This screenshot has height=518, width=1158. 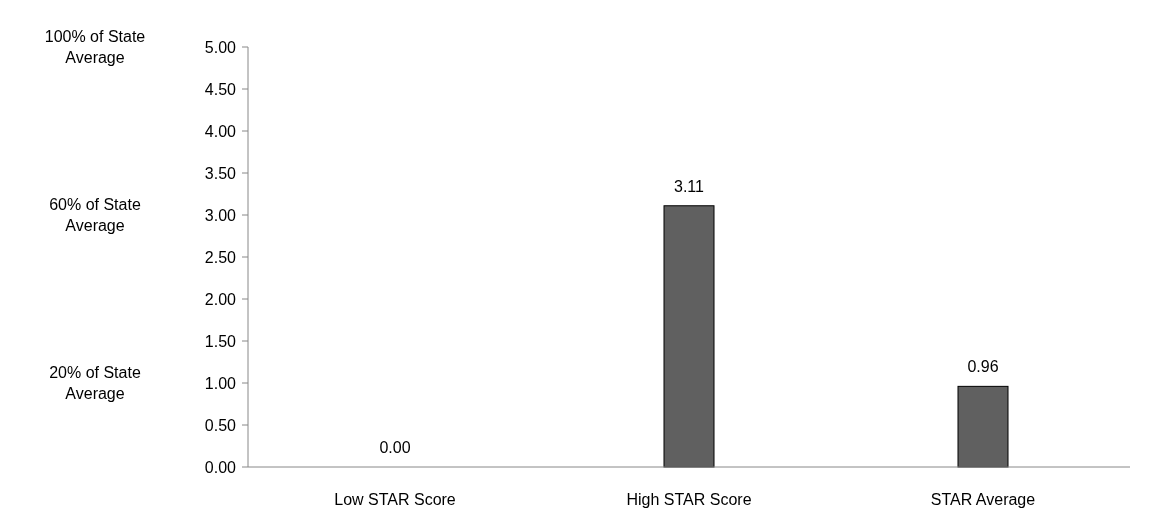 I want to click on x-tick-label: STAR Average, so click(x=983, y=499).